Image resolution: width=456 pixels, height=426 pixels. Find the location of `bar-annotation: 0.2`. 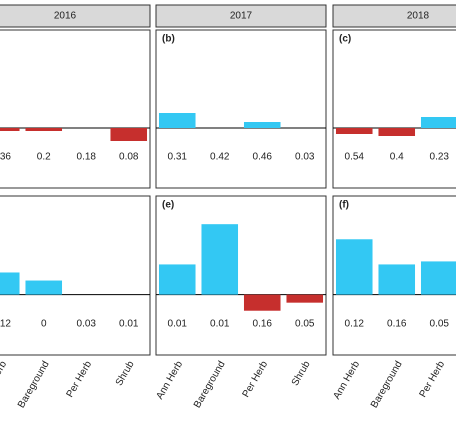

bar-annotation: 0.2 is located at coordinates (44, 157).